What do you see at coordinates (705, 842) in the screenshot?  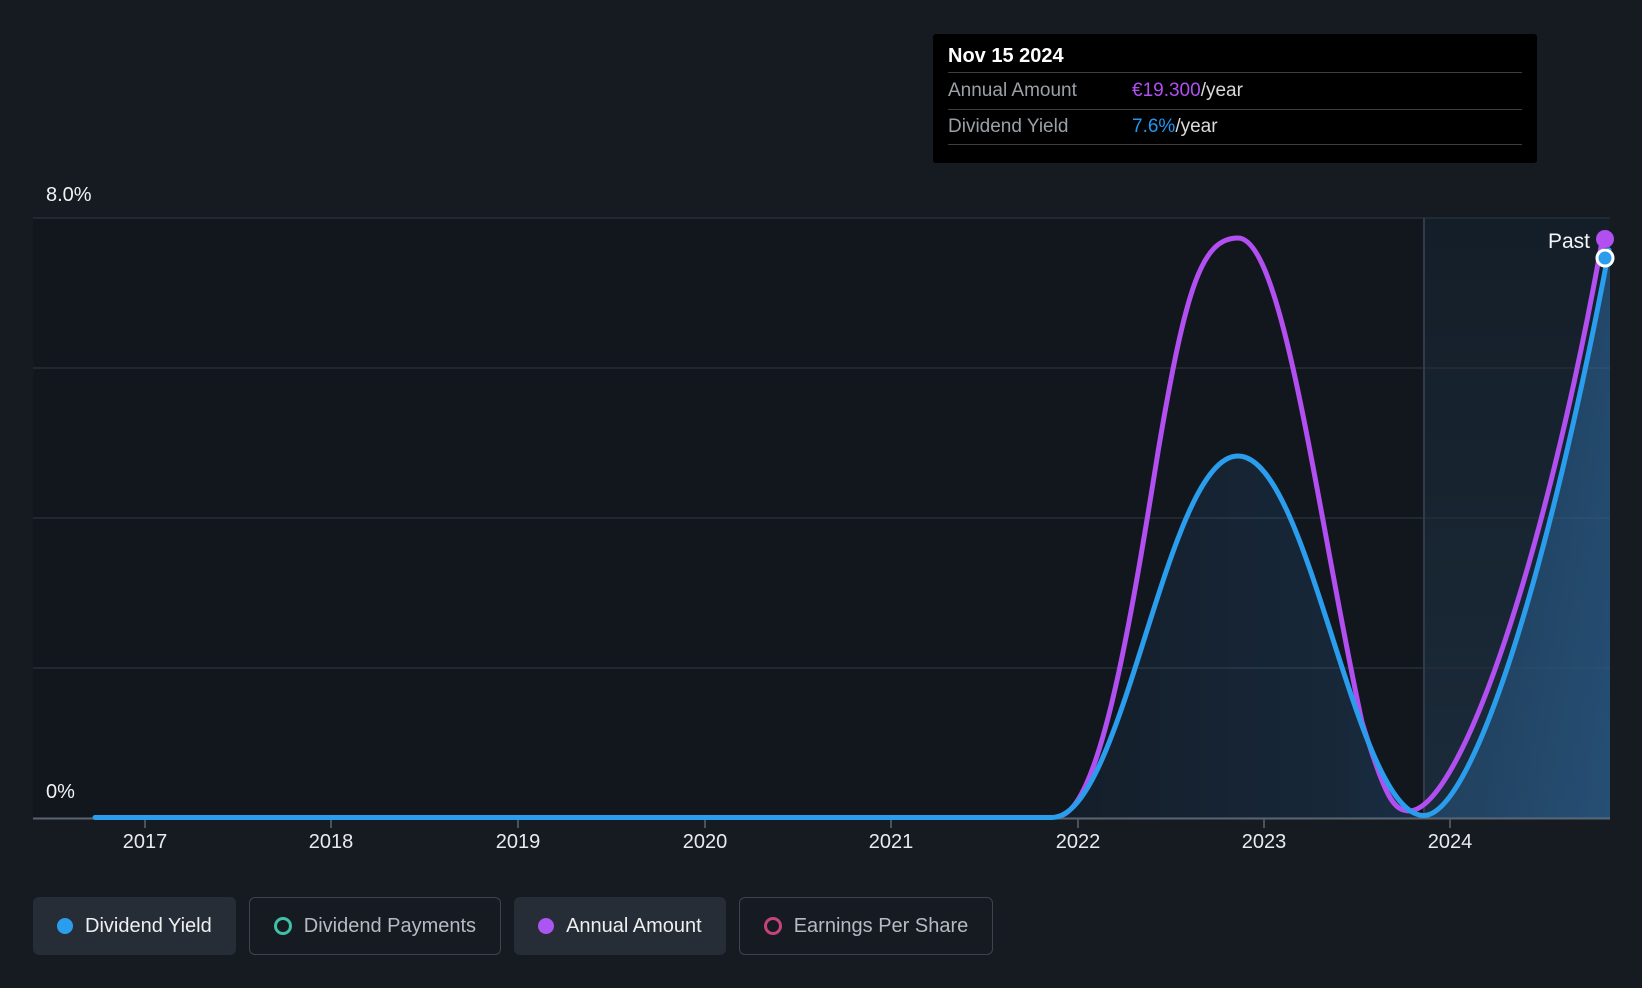 I see `x-tick-2020: 2020` at bounding box center [705, 842].